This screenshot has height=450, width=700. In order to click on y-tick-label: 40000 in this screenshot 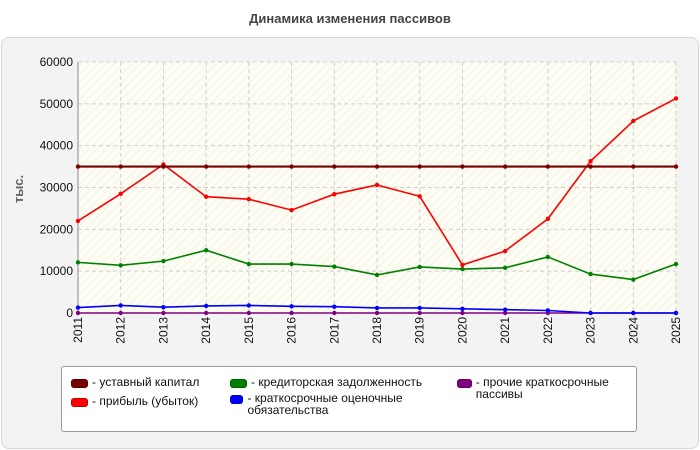, I will do `click(57, 146)`.